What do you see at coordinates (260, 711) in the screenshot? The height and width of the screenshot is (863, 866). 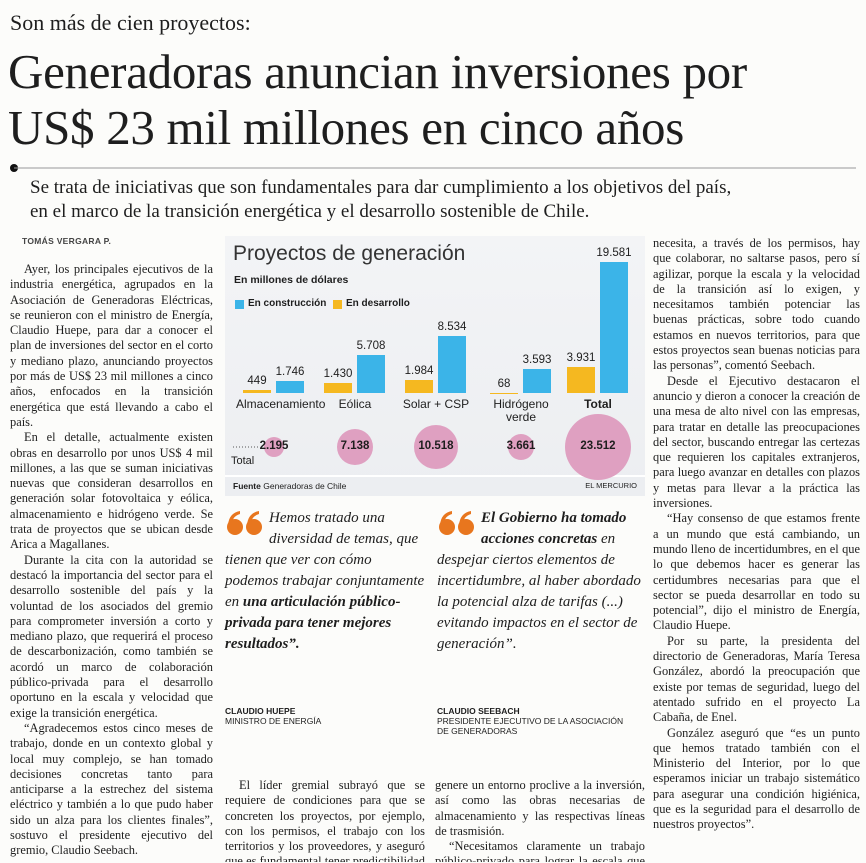 I see `quote-name: CLAUDIO HUEPE` at bounding box center [260, 711].